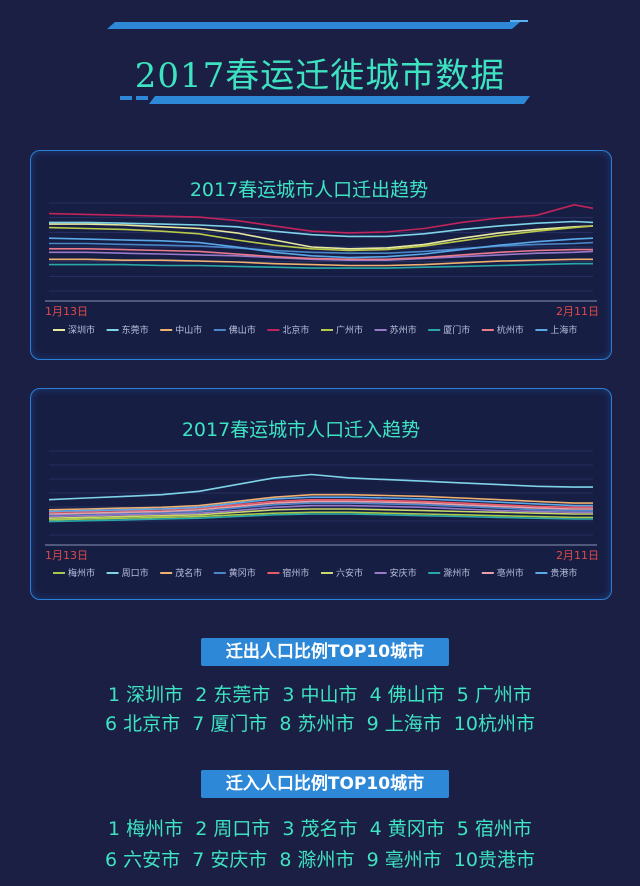 The height and width of the screenshot is (886, 640). Describe the element at coordinates (143, 724) in the screenshot. I see `rank-item: 6 北京市` at that location.